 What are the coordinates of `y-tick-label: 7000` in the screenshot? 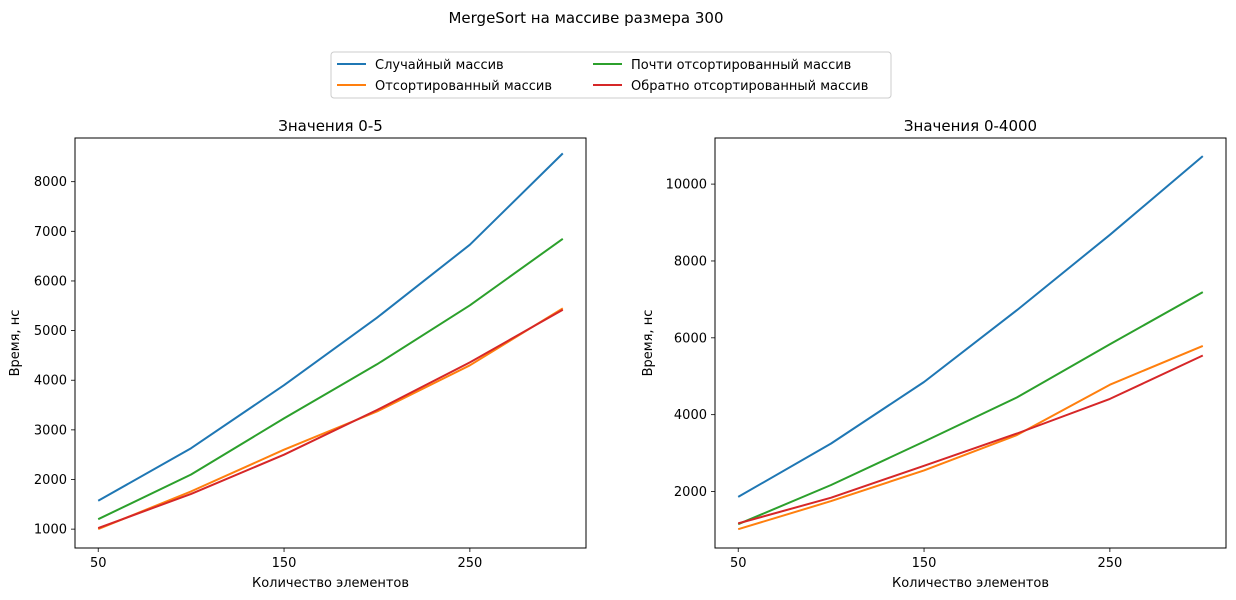 It's located at (50, 232).